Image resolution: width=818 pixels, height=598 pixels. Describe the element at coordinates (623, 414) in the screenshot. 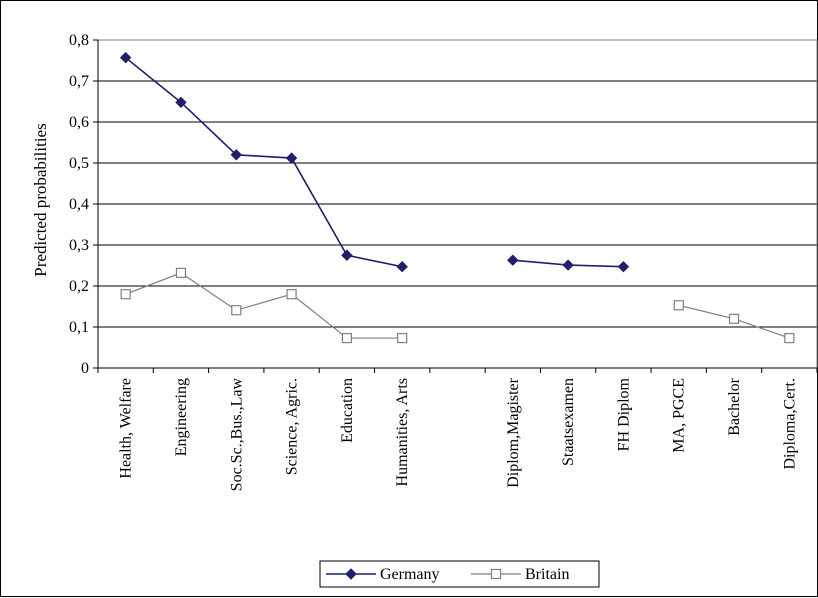

I see `x-tick-label: FH Diplom` at that location.